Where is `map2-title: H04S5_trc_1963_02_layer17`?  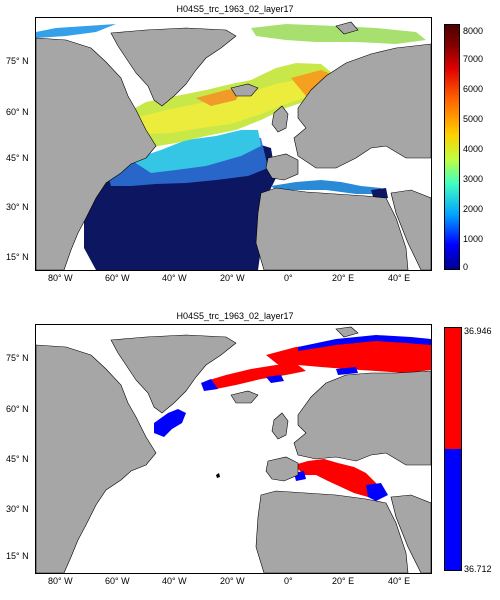
map2-title: H04S5_trc_1963_02_layer17 is located at coordinates (235, 316).